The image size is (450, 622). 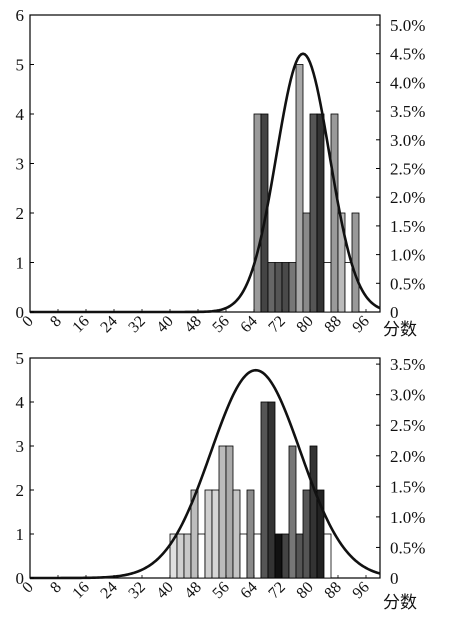 I want to click on y-right-tick-label: 5.0%, so click(x=407, y=25).